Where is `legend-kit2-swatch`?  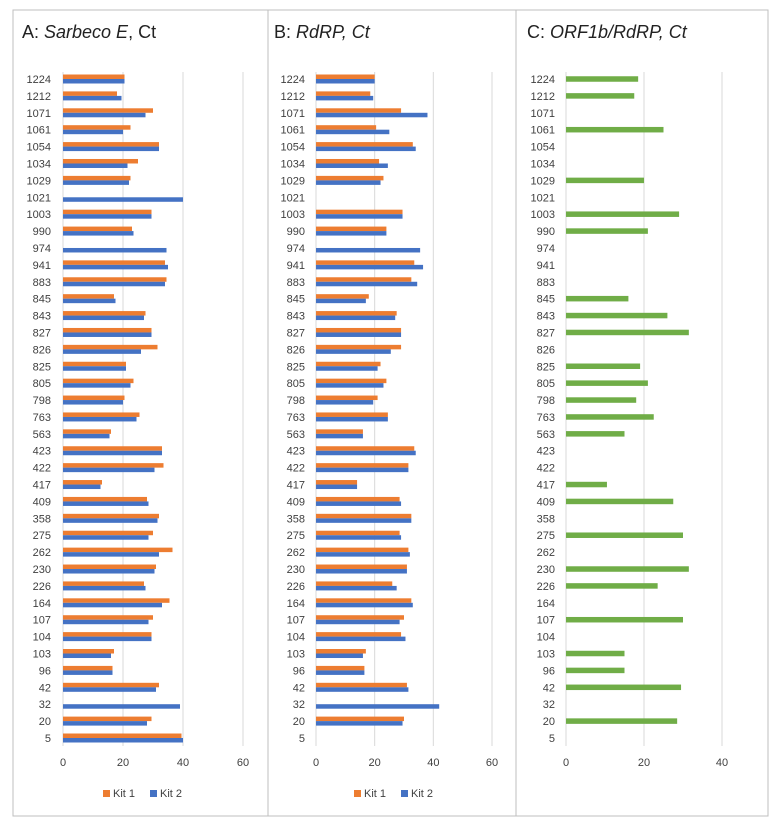
legend-kit2-swatch is located at coordinates (153, 793).